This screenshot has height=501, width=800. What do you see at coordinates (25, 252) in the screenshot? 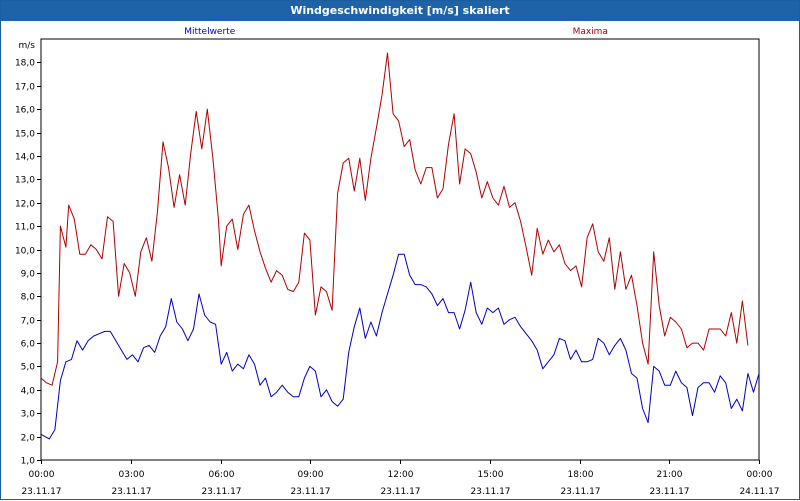
I see `y-tick-label: 10,0` at bounding box center [25, 252].